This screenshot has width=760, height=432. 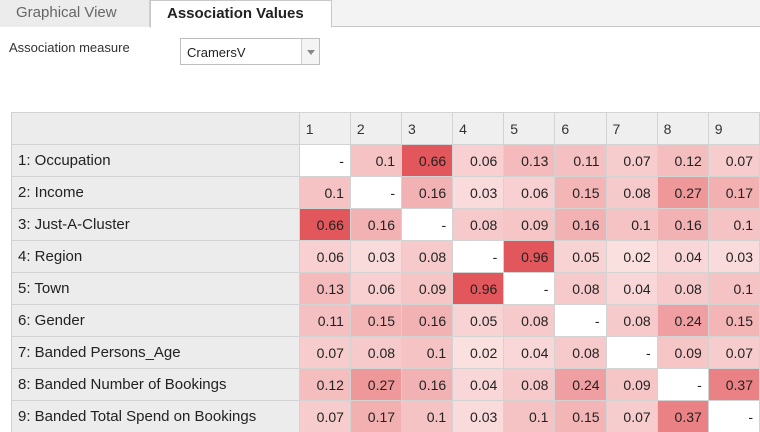 What do you see at coordinates (155, 384) in the screenshot?
I see `row-header: 8: Banded Number of Bookings` at bounding box center [155, 384].